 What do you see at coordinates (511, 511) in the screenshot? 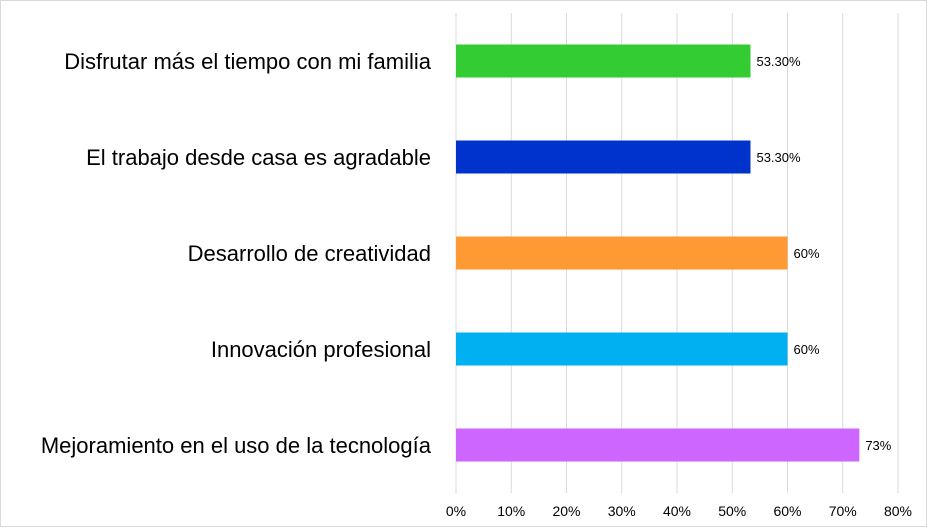
I see `x-tick-label: 10%` at bounding box center [511, 511].